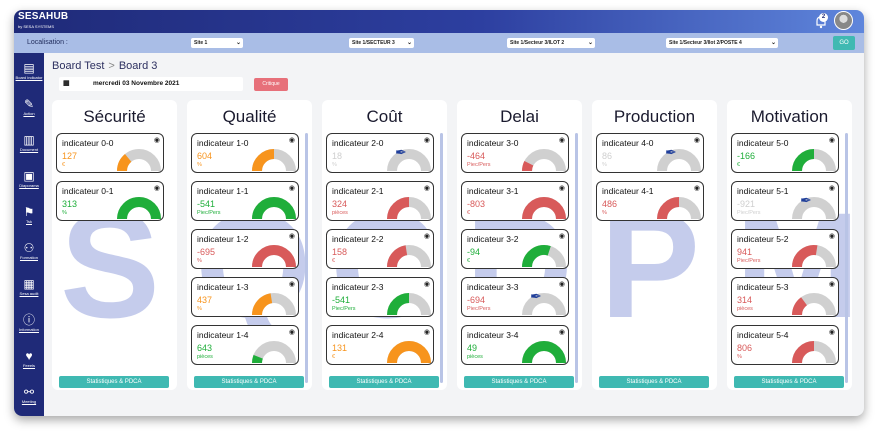 This screenshot has width=896, height=447. I want to click on indicator-card: indicateur 3-0 ◉ -464 Piec/Pers, so click(515, 153).